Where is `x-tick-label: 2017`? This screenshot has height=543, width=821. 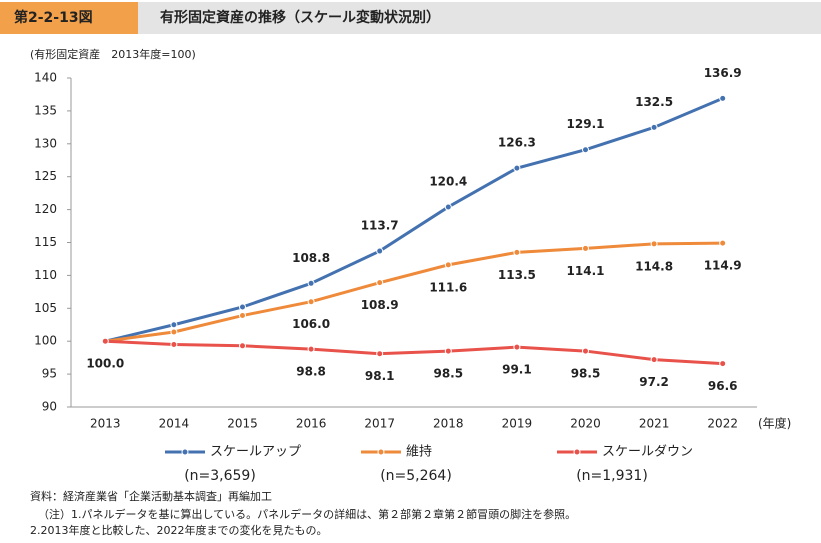
x-tick-label: 2017 is located at coordinates (379, 424).